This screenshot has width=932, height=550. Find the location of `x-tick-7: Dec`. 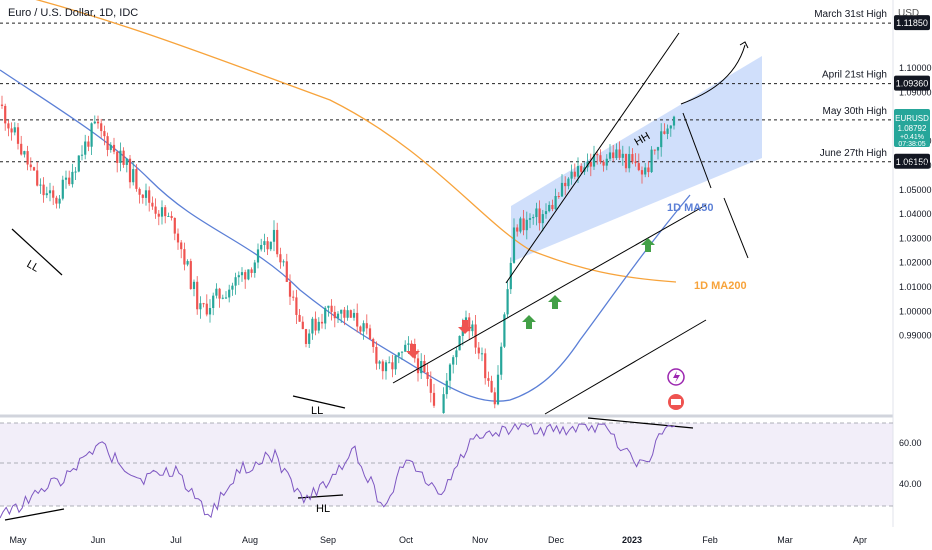

x-tick-7: Dec is located at coordinates (556, 540).